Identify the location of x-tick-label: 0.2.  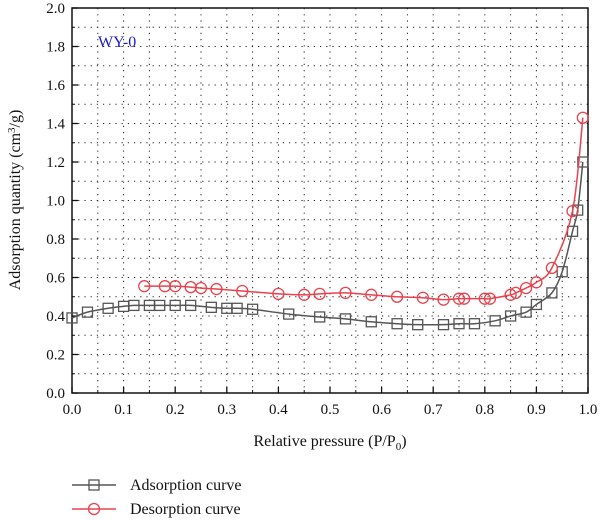
(175, 410).